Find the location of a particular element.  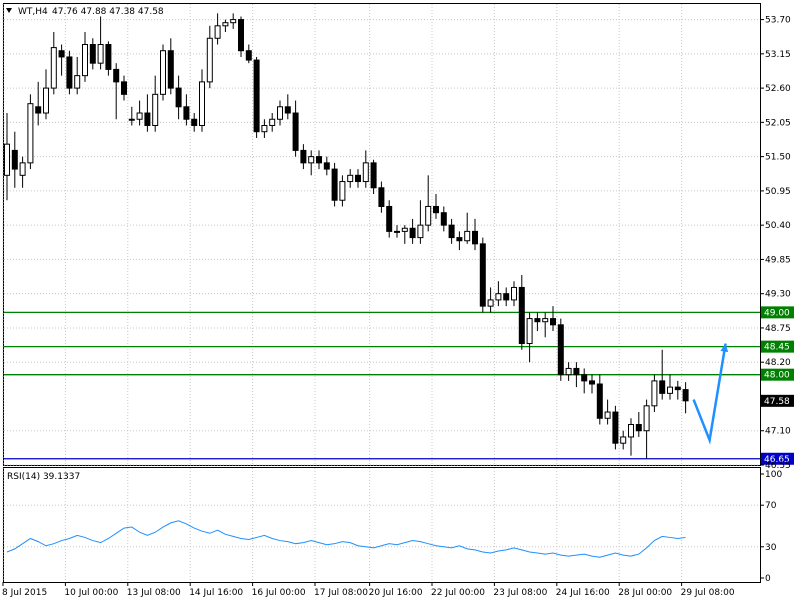

projection-path is located at coordinates (709, 394).